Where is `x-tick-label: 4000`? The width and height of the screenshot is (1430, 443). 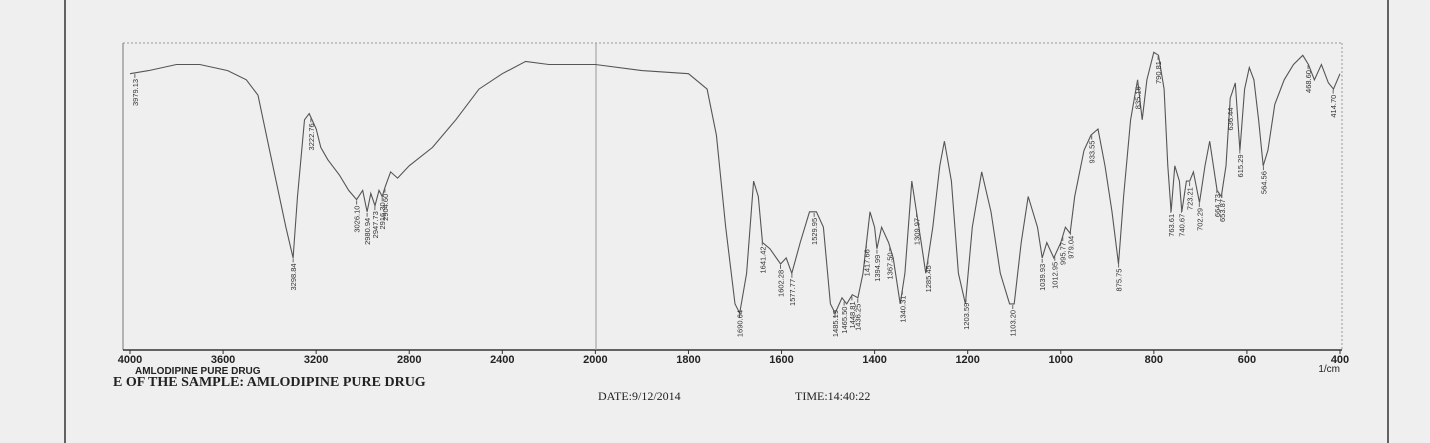
x-tick-label: 4000 is located at coordinates (130, 360).